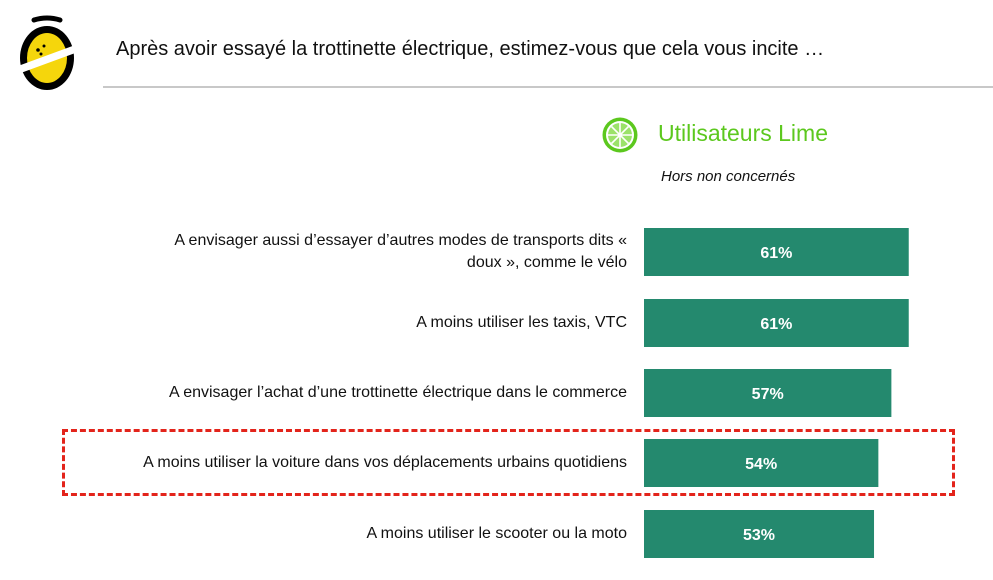 The width and height of the screenshot is (993, 580). I want to click on bar-value-label-2: 61%, so click(776, 324).